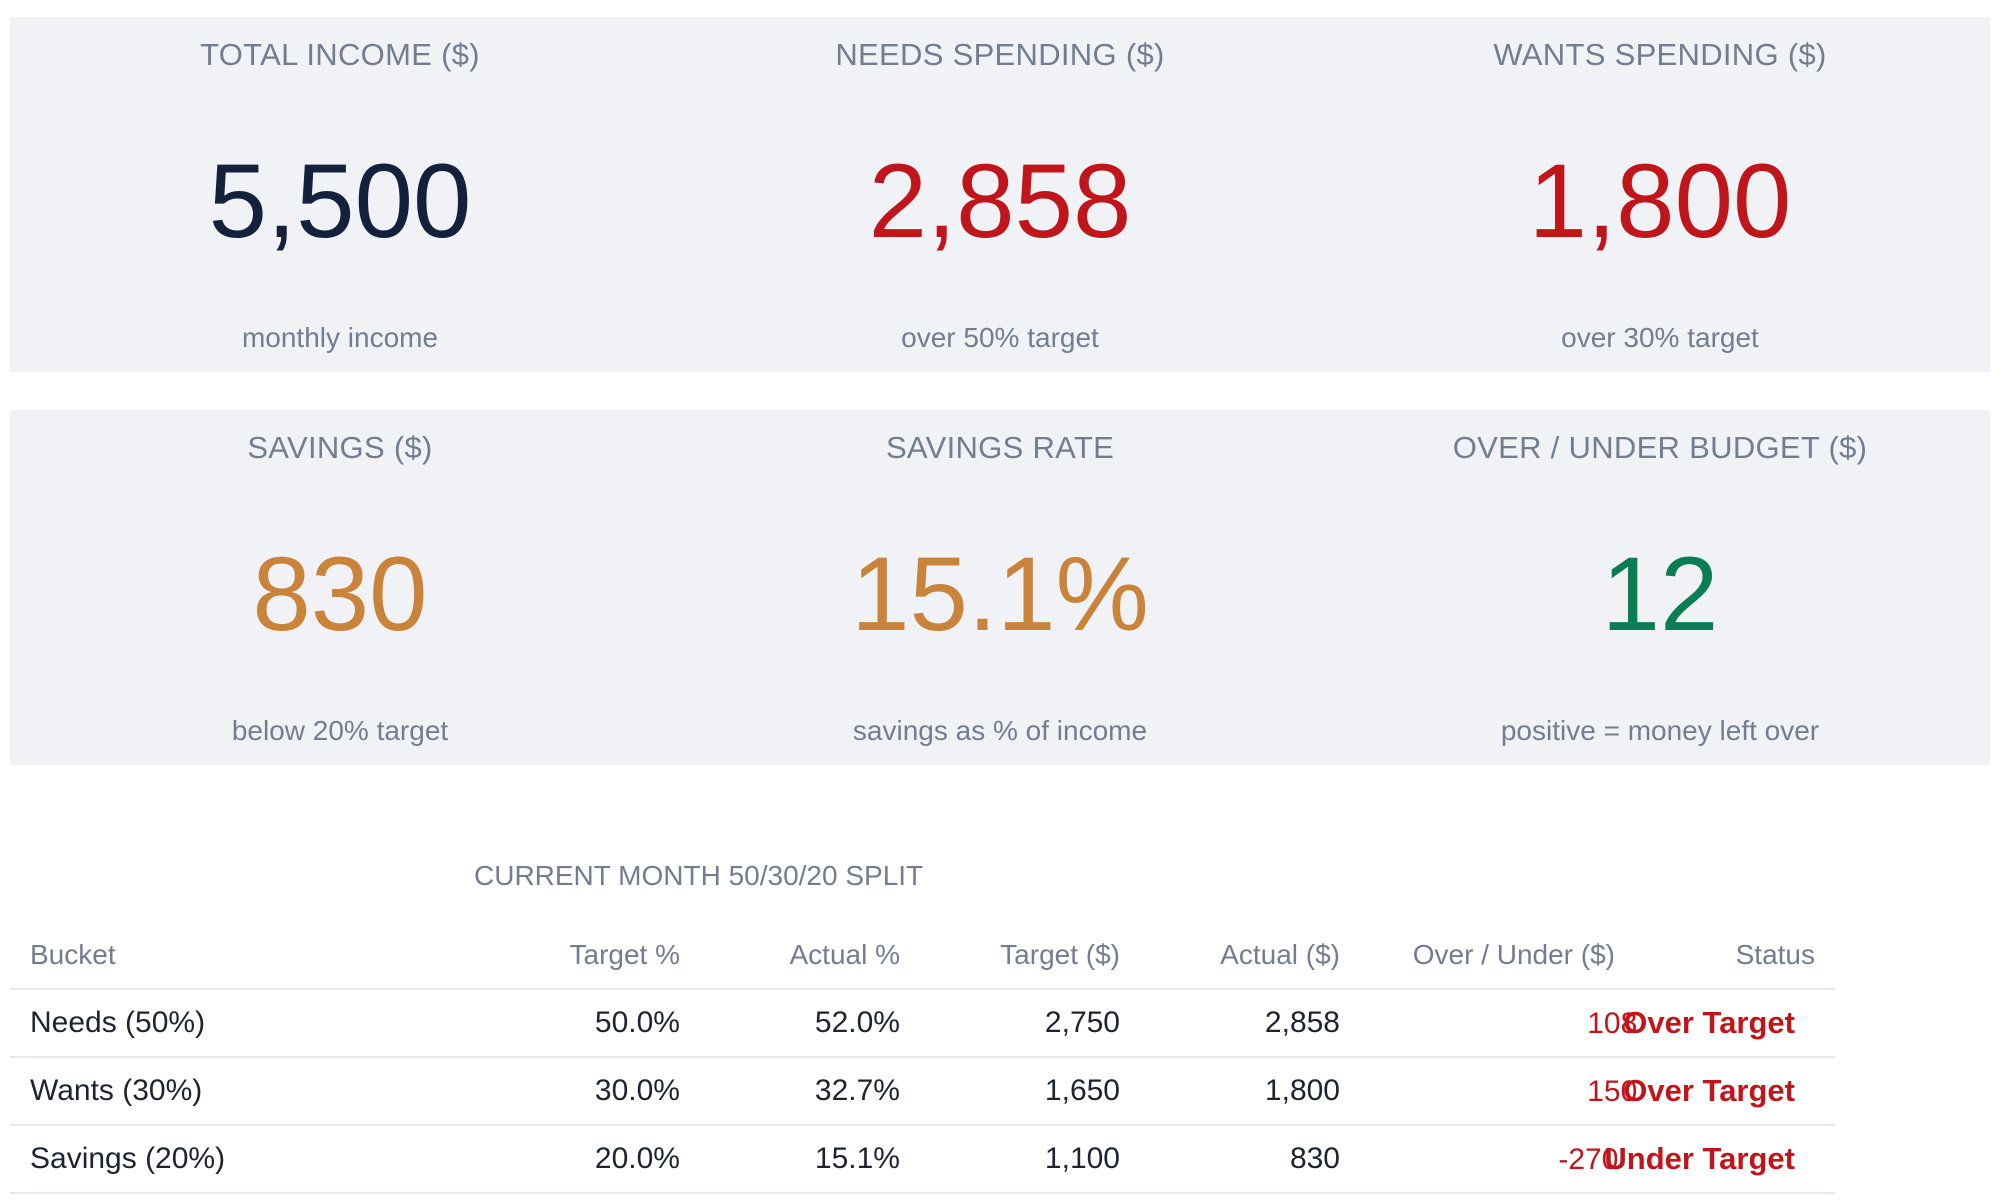 This screenshot has width=2000, height=1204. I want to click on cell-actual-pct: 52.0%, so click(810, 1023).